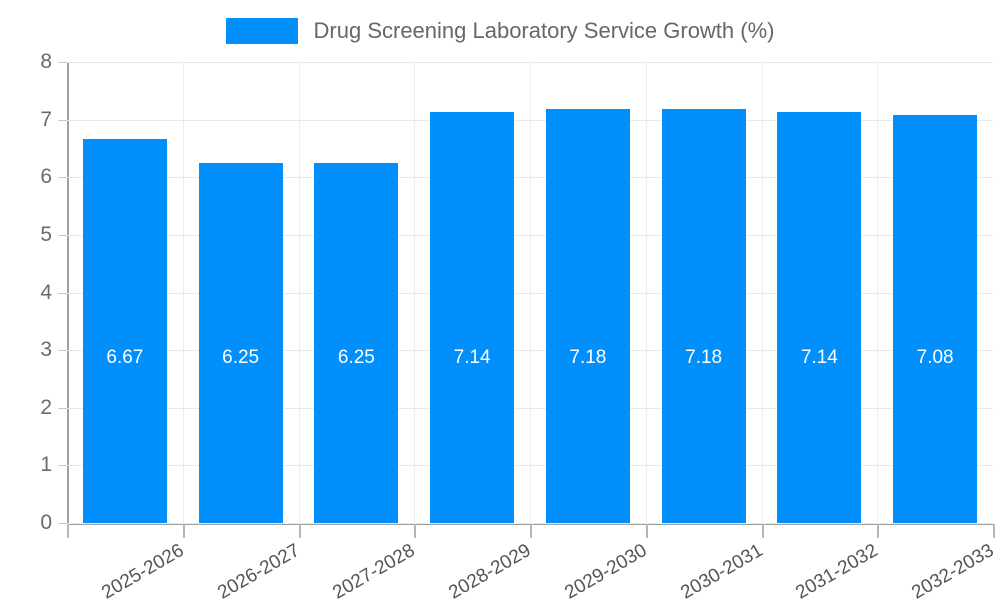 The width and height of the screenshot is (1000, 605). What do you see at coordinates (46, 350) in the screenshot?
I see `y-axis-tick-label: 3` at bounding box center [46, 350].